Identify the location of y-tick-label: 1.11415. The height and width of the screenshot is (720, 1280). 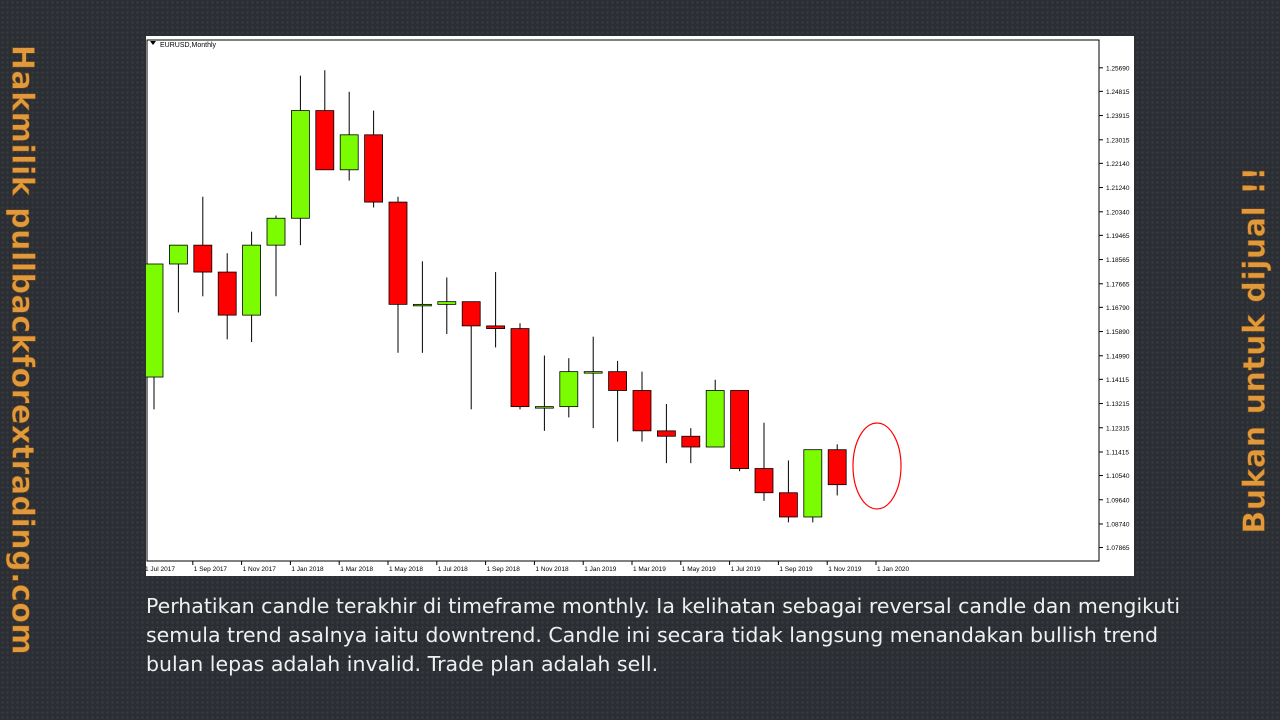
(1117, 452).